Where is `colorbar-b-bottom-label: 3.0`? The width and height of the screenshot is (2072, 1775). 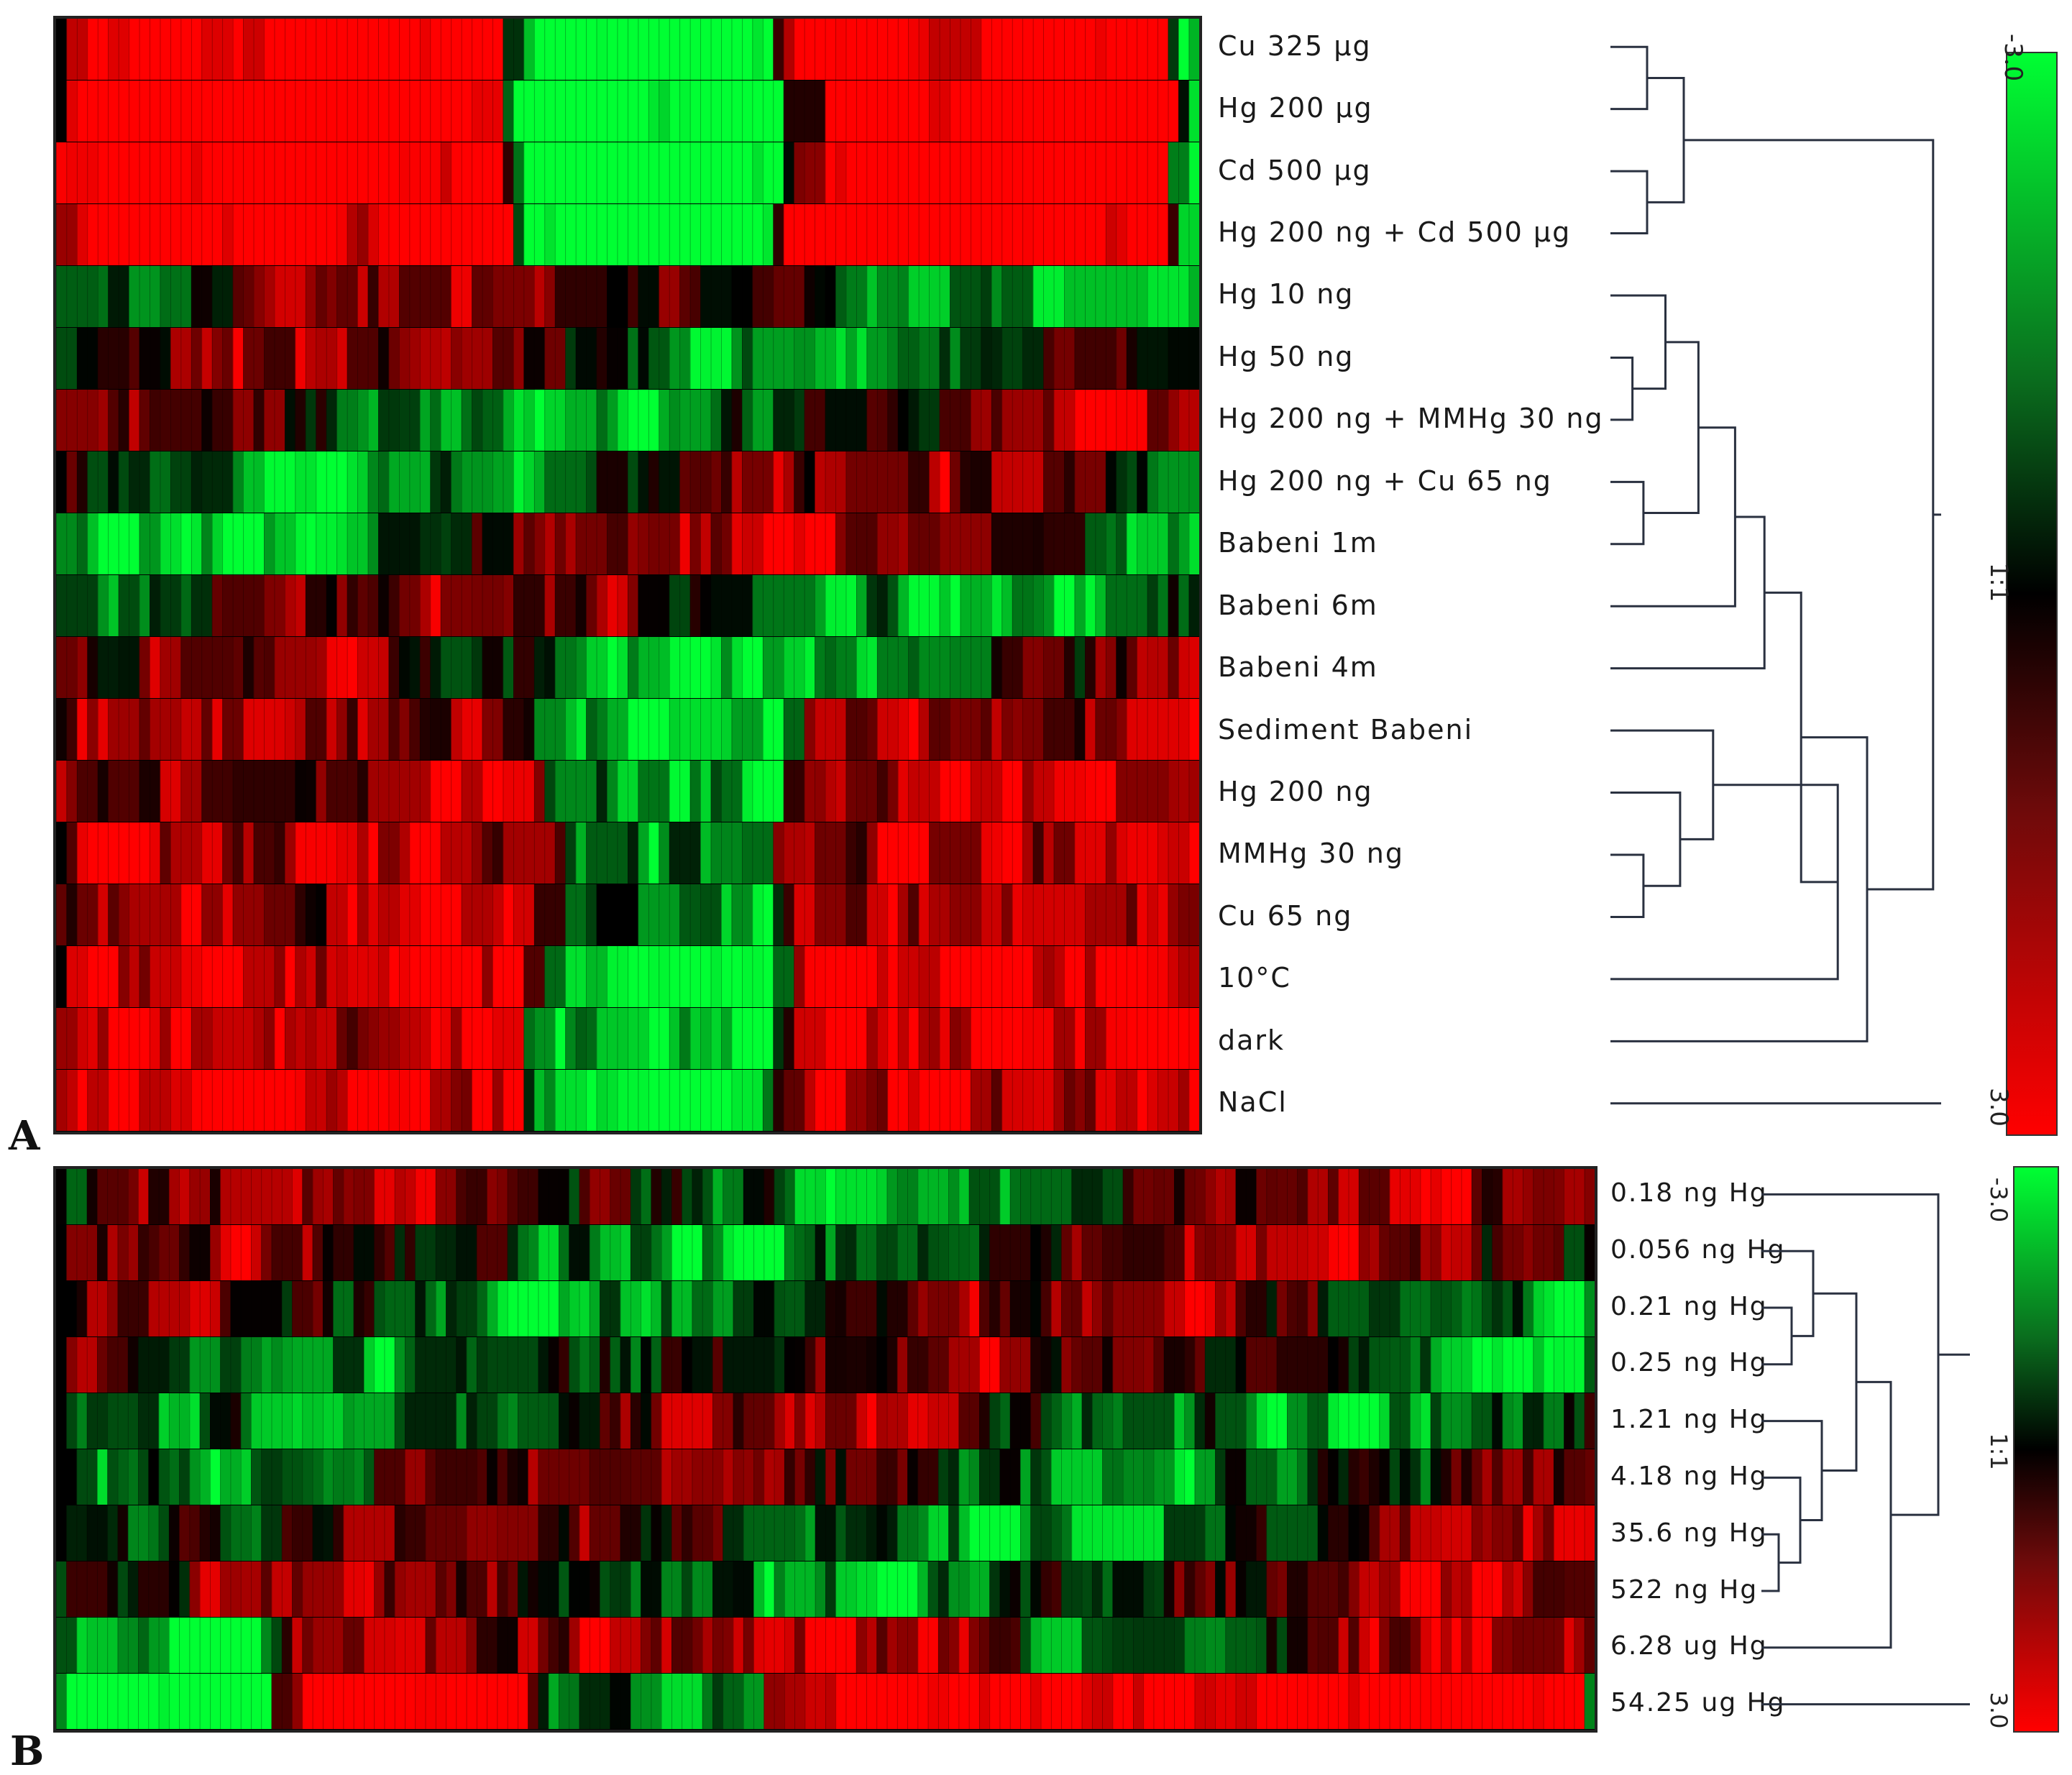 colorbar-b-bottom-label: 3.0 is located at coordinates (1999, 1711).